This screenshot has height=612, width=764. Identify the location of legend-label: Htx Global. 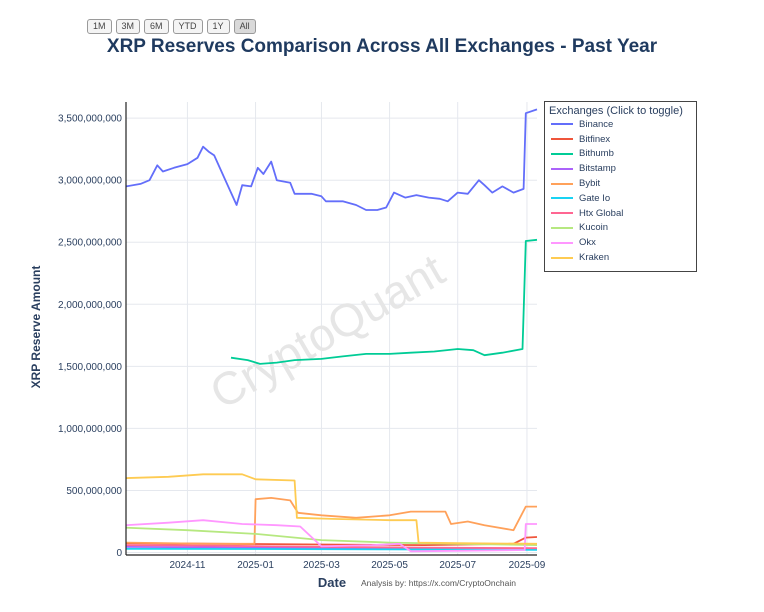
(601, 213).